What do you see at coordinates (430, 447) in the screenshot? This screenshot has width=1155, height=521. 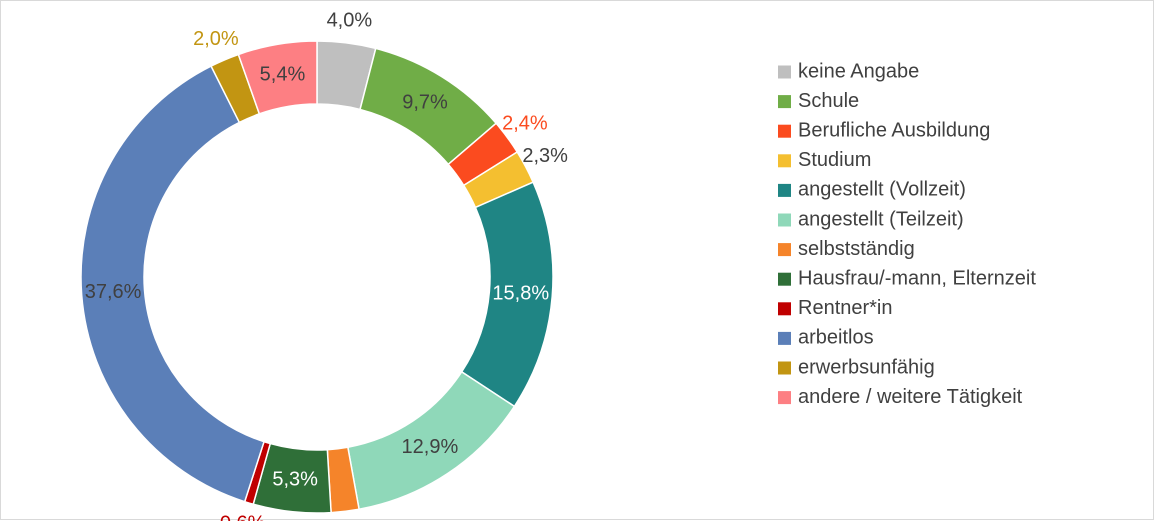 I see `data-label: 12,9%` at bounding box center [430, 447].